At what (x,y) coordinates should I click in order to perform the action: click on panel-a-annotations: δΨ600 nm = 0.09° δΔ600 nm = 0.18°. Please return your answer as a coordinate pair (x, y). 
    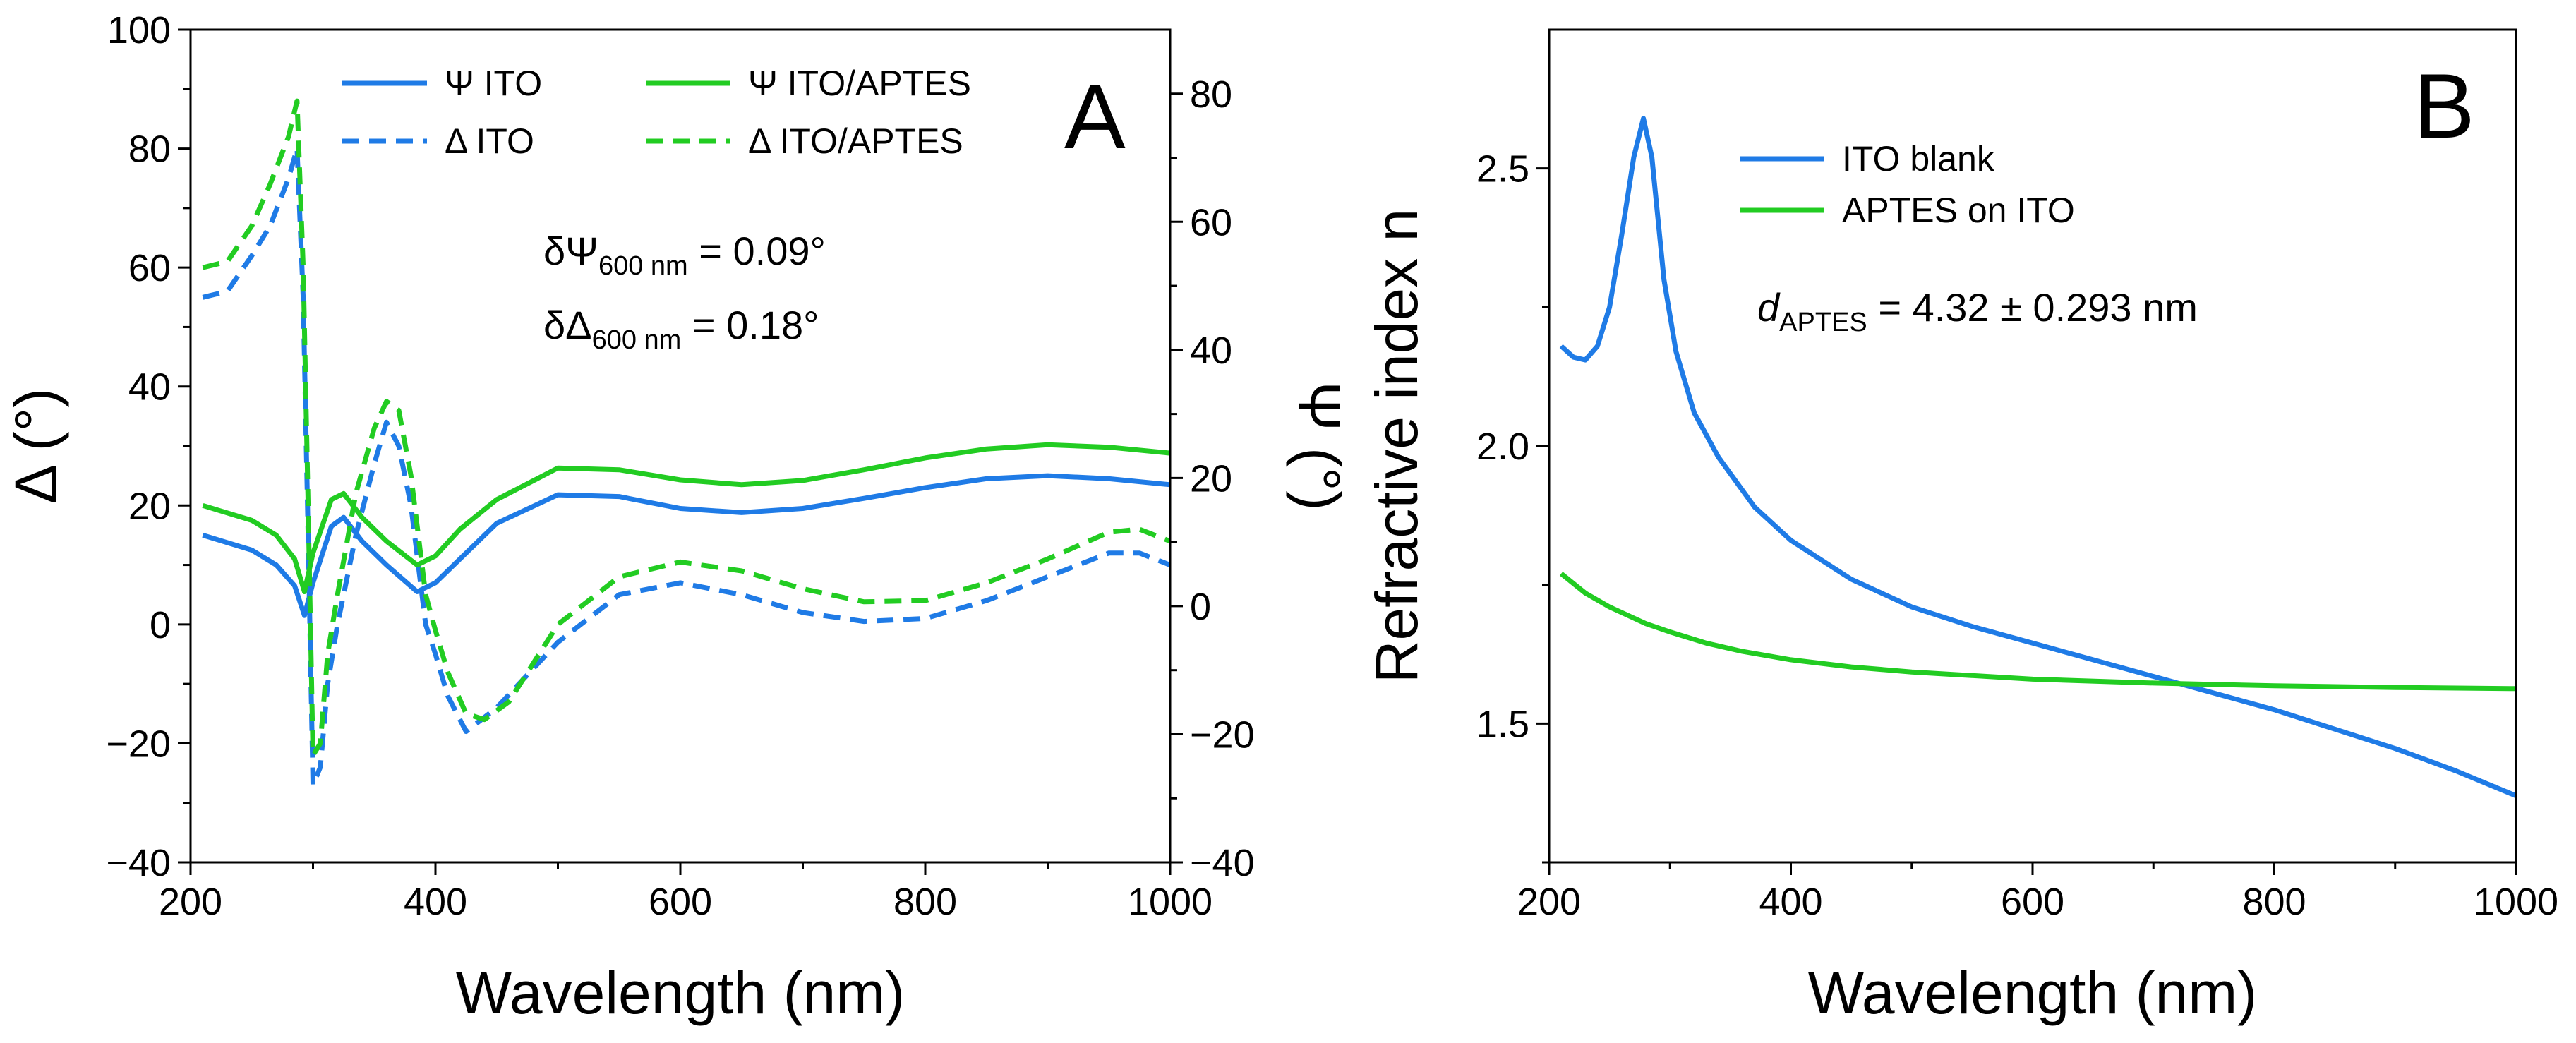
    Looking at the image, I should click on (684, 292).